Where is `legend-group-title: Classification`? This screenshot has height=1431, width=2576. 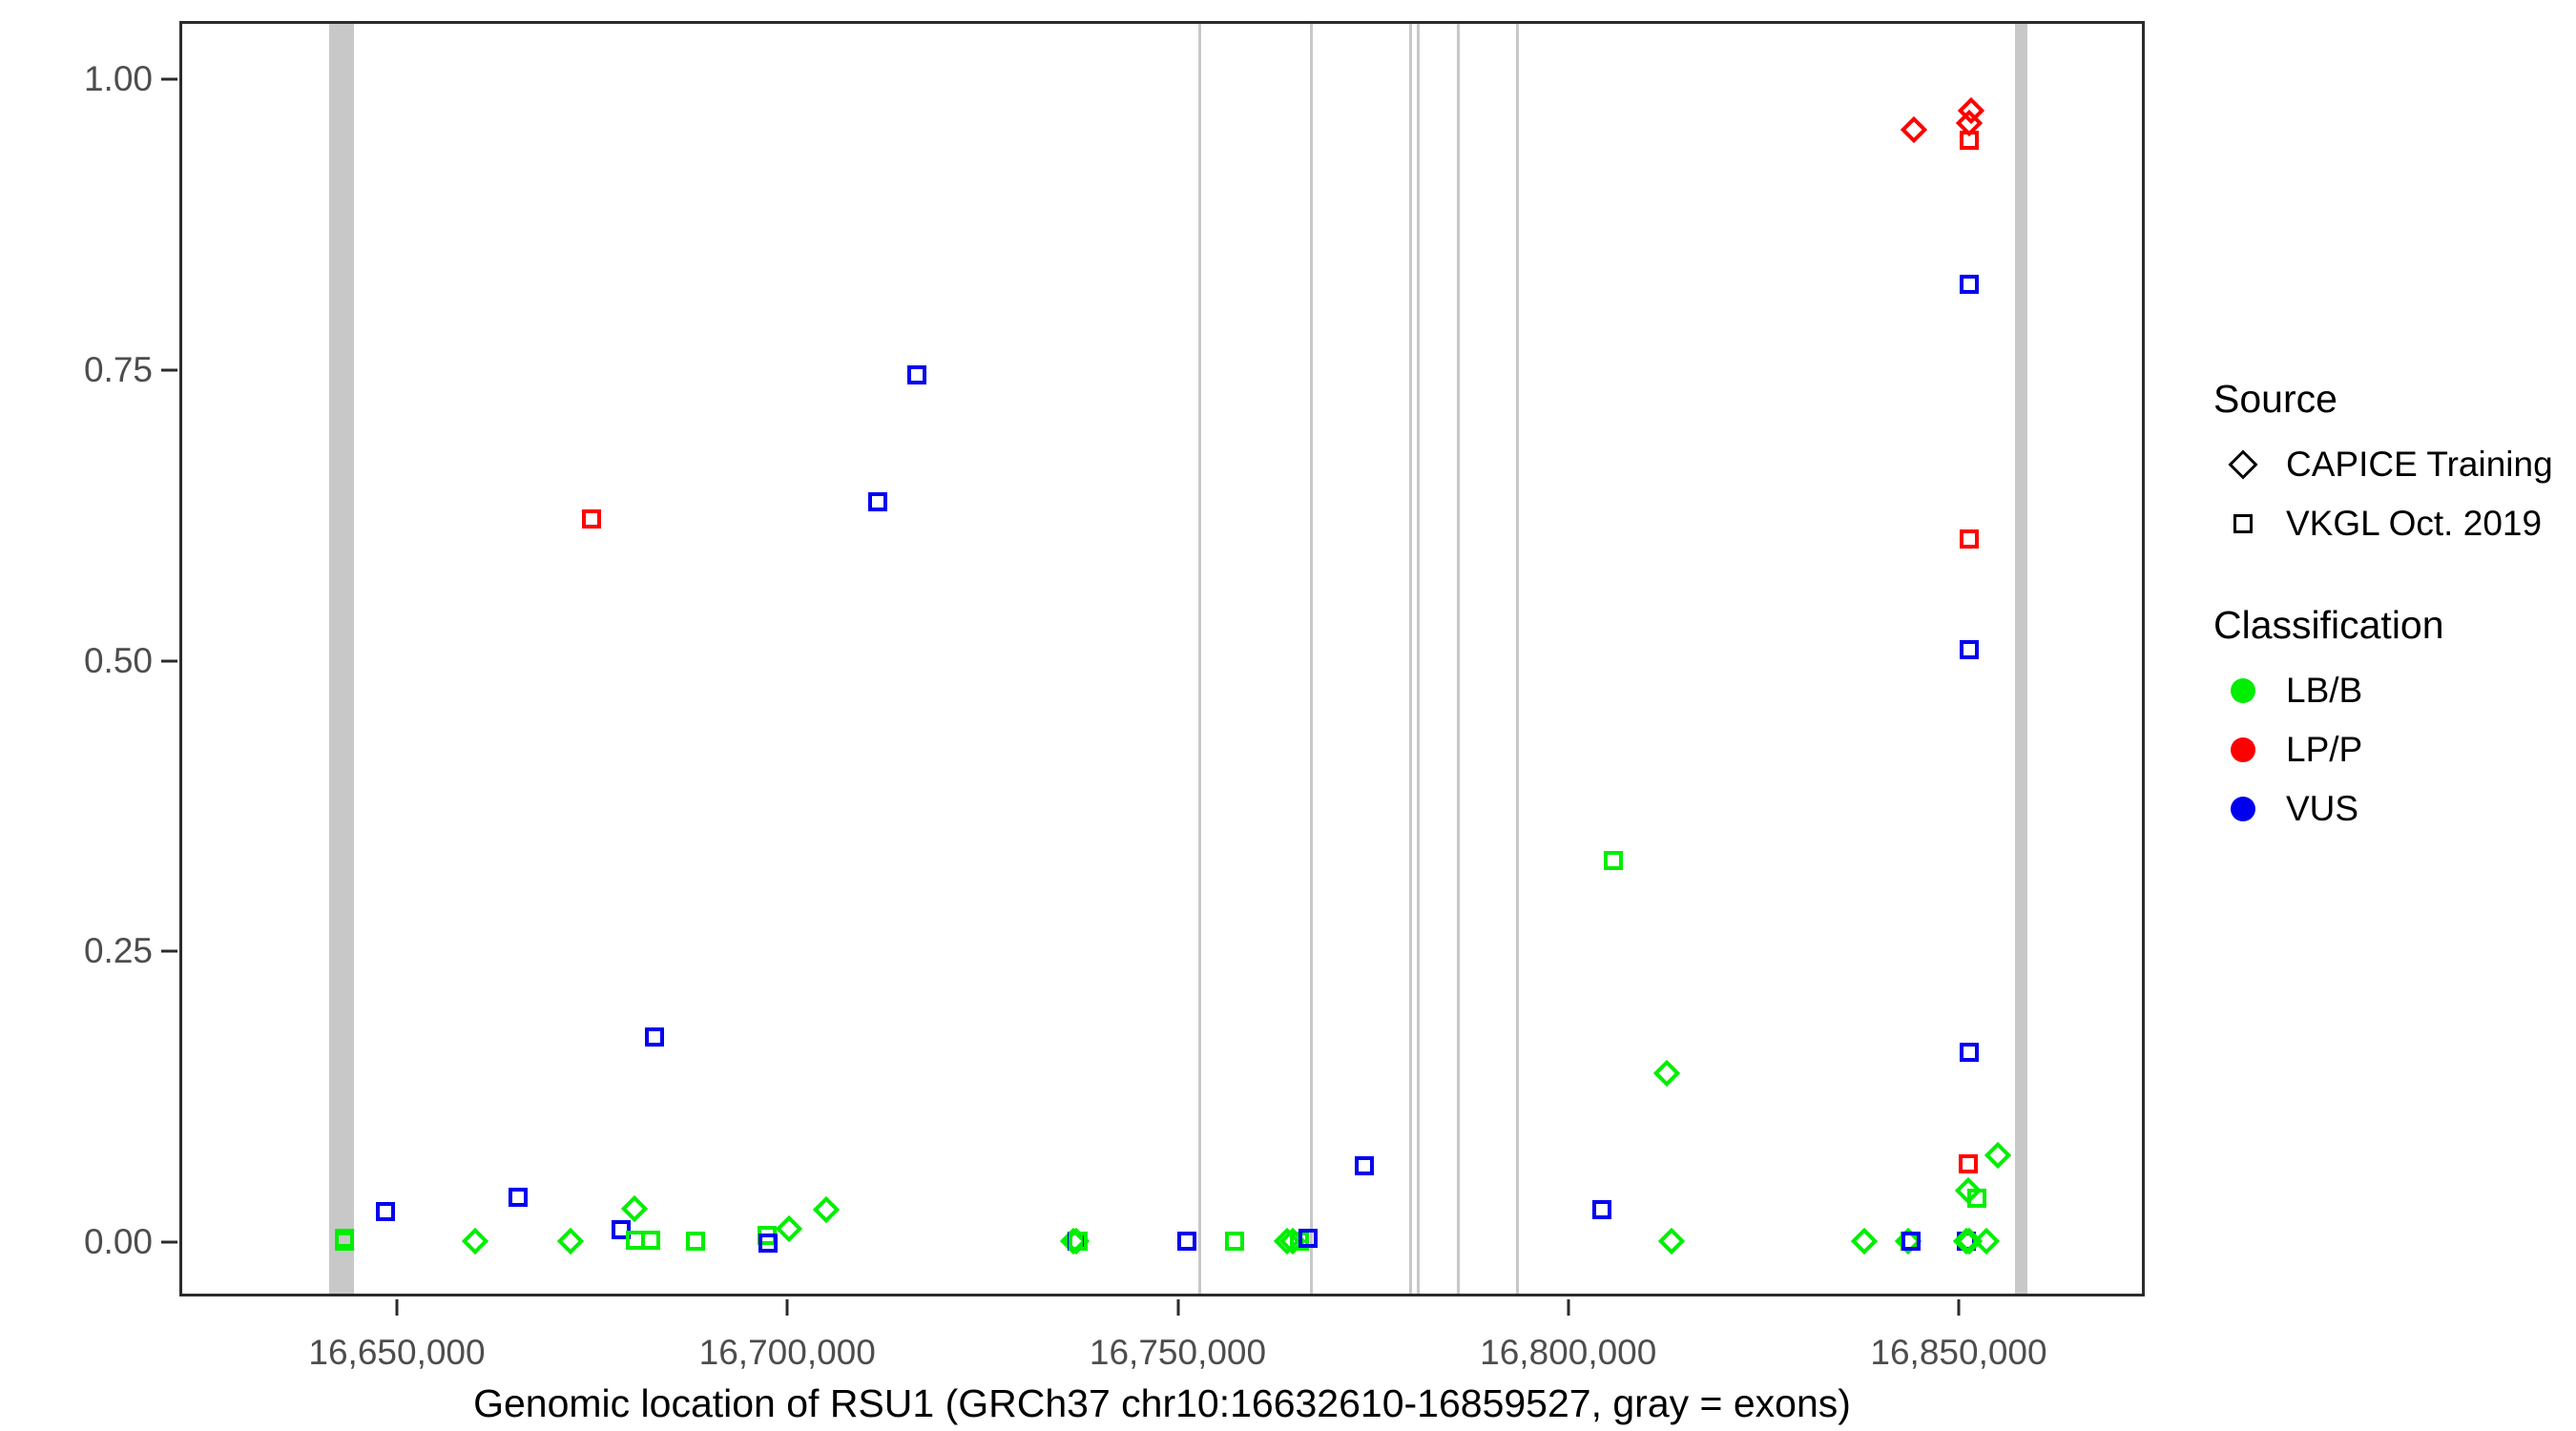
legend-group-title: Classification is located at coordinates (2328, 625).